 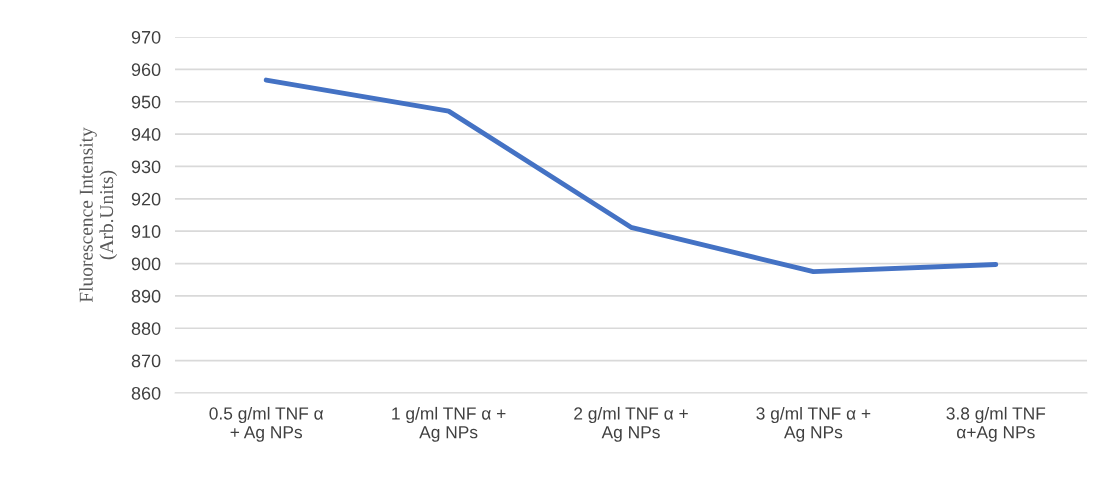 I want to click on x-tick-label: 2 g/ml TNF α + Ag NPs, so click(x=631, y=424).